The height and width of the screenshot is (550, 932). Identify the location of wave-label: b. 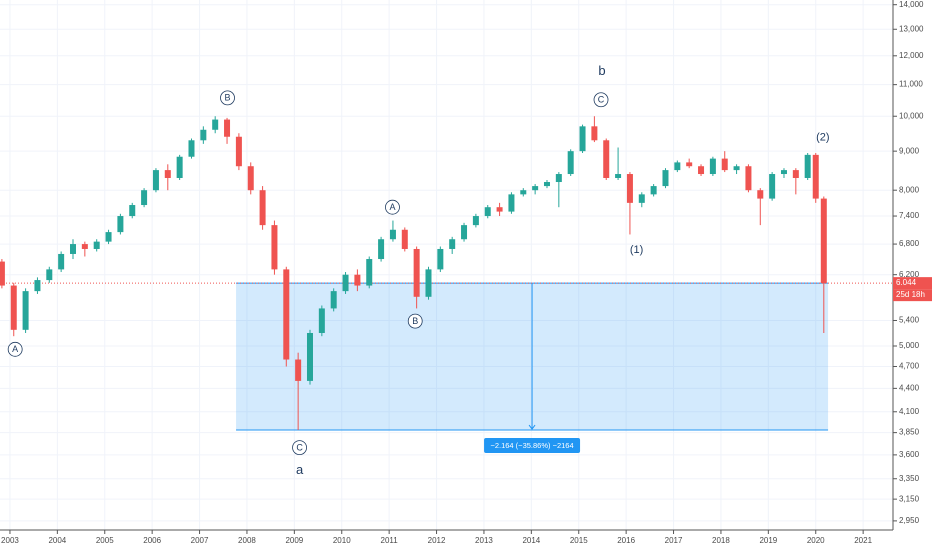
(601, 70).